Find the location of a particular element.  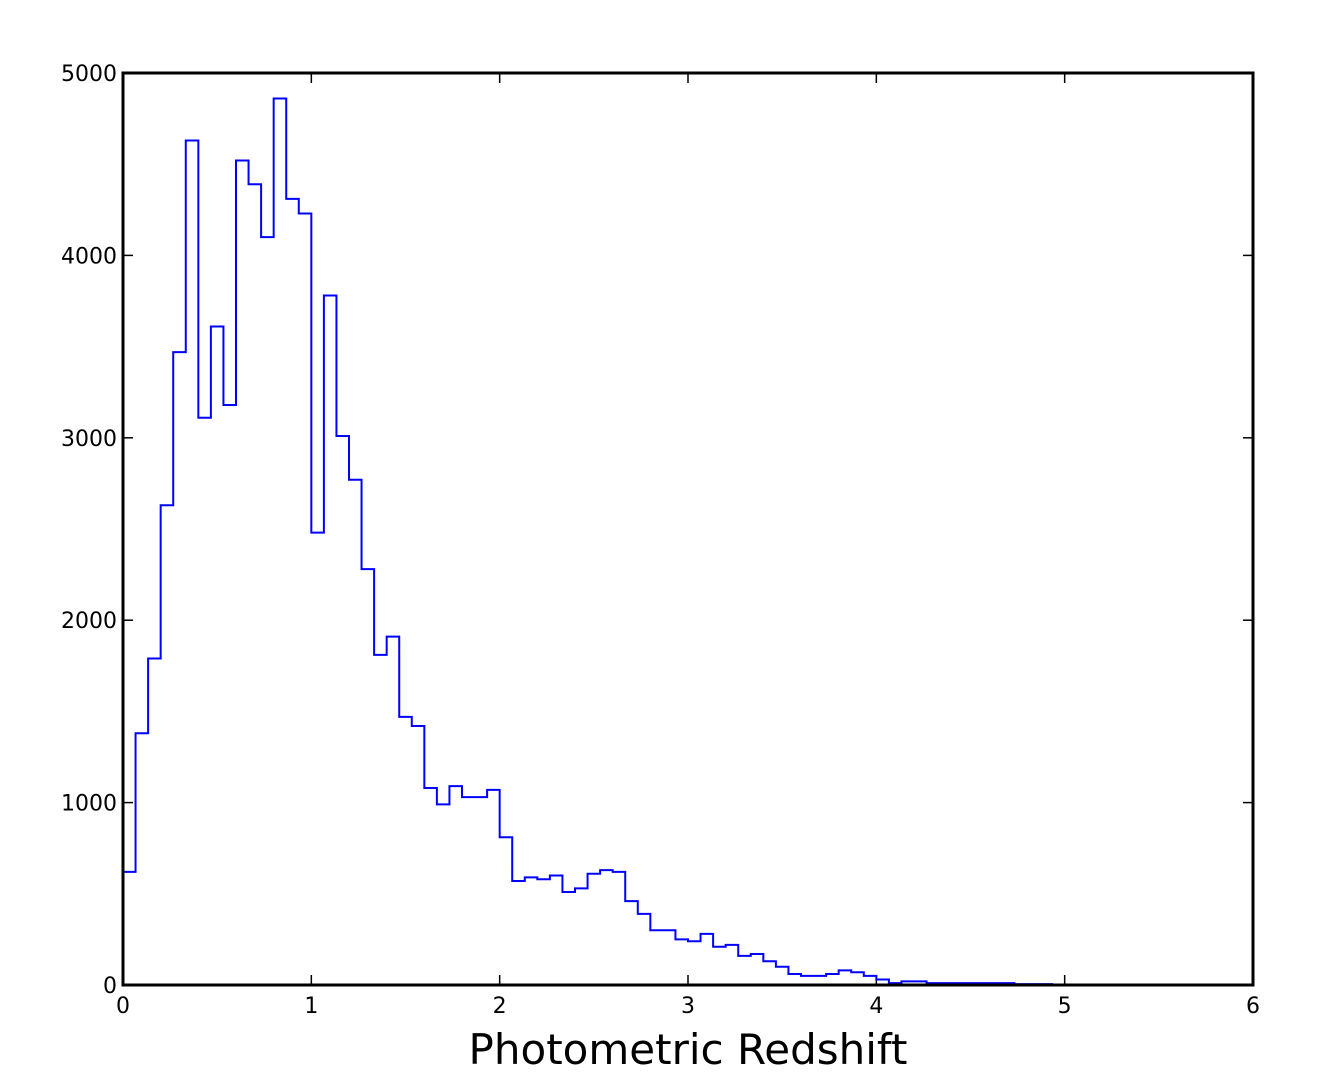

x-tick-label: 1 is located at coordinates (311, 1006).